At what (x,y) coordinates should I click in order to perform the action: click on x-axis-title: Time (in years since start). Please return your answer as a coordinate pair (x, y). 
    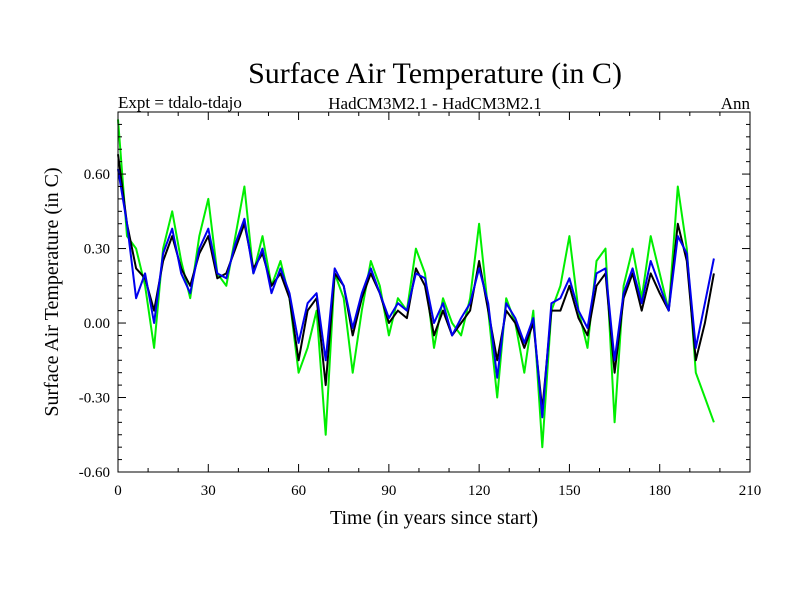
    Looking at the image, I should click on (434, 518).